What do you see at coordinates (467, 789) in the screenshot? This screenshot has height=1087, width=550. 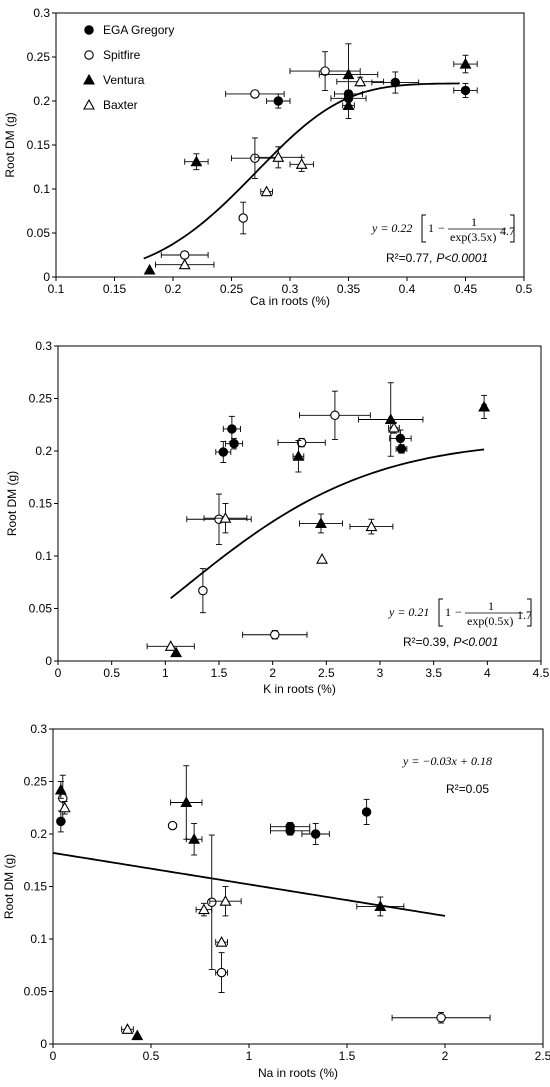 I see `r-squared-value: R²=0.05` at bounding box center [467, 789].